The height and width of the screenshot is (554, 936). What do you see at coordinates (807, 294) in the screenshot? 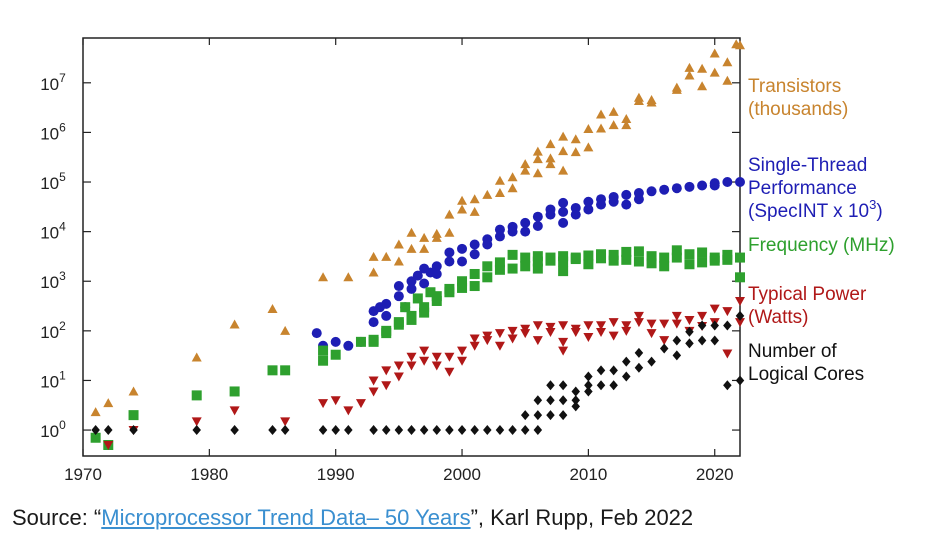
I see `legend-label-power: Typical Power` at bounding box center [807, 294].